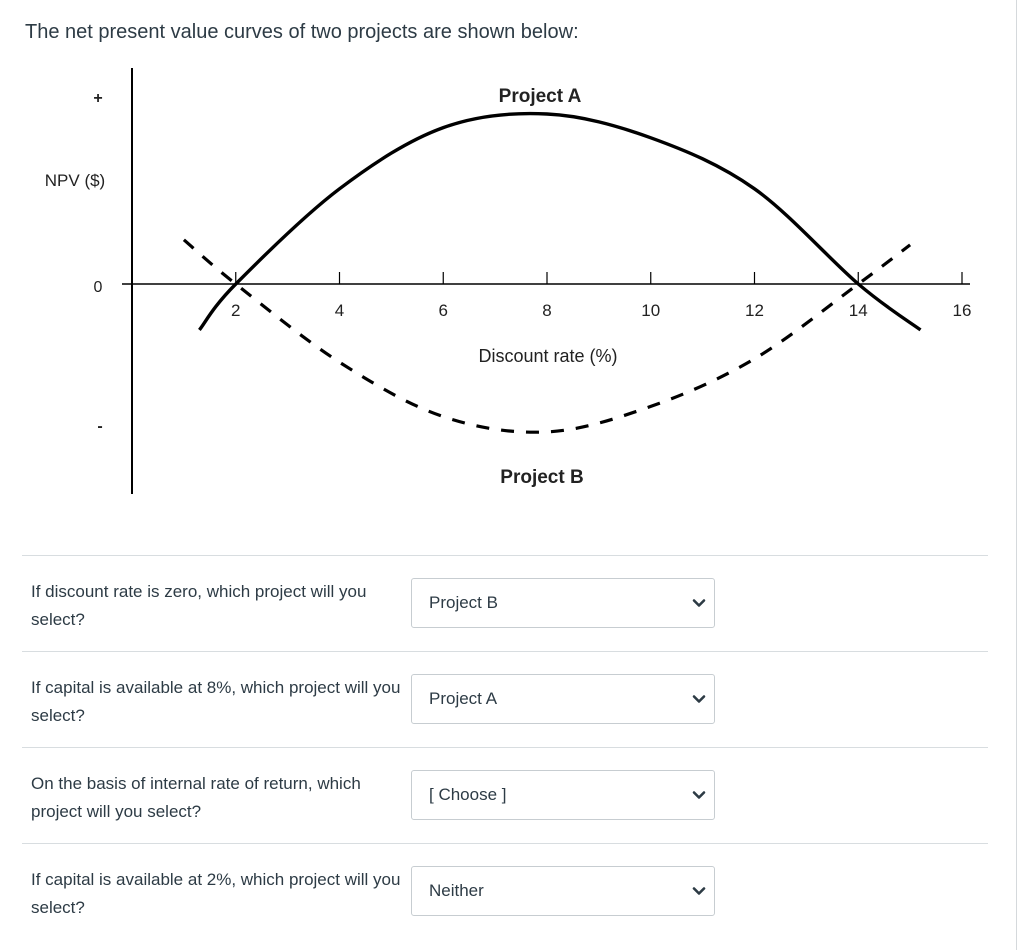 This screenshot has height=950, width=1024. What do you see at coordinates (563, 795) in the screenshot?
I see `answer-select: [ Choose ]` at bounding box center [563, 795].